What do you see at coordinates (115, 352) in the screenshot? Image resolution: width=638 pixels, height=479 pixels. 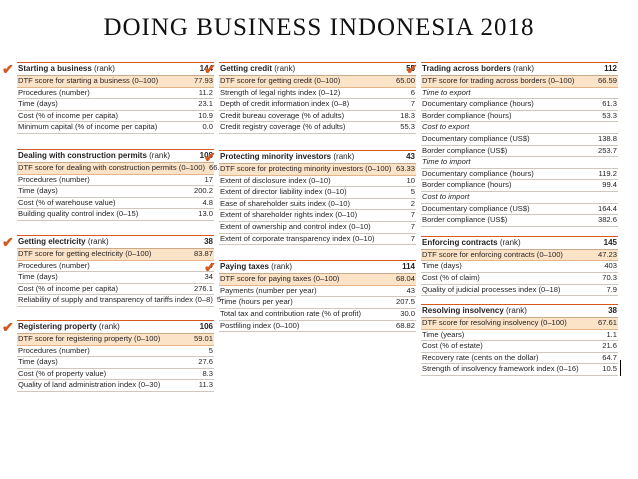 I see `indicator-row: Procedures (number) 5` at bounding box center [115, 352].